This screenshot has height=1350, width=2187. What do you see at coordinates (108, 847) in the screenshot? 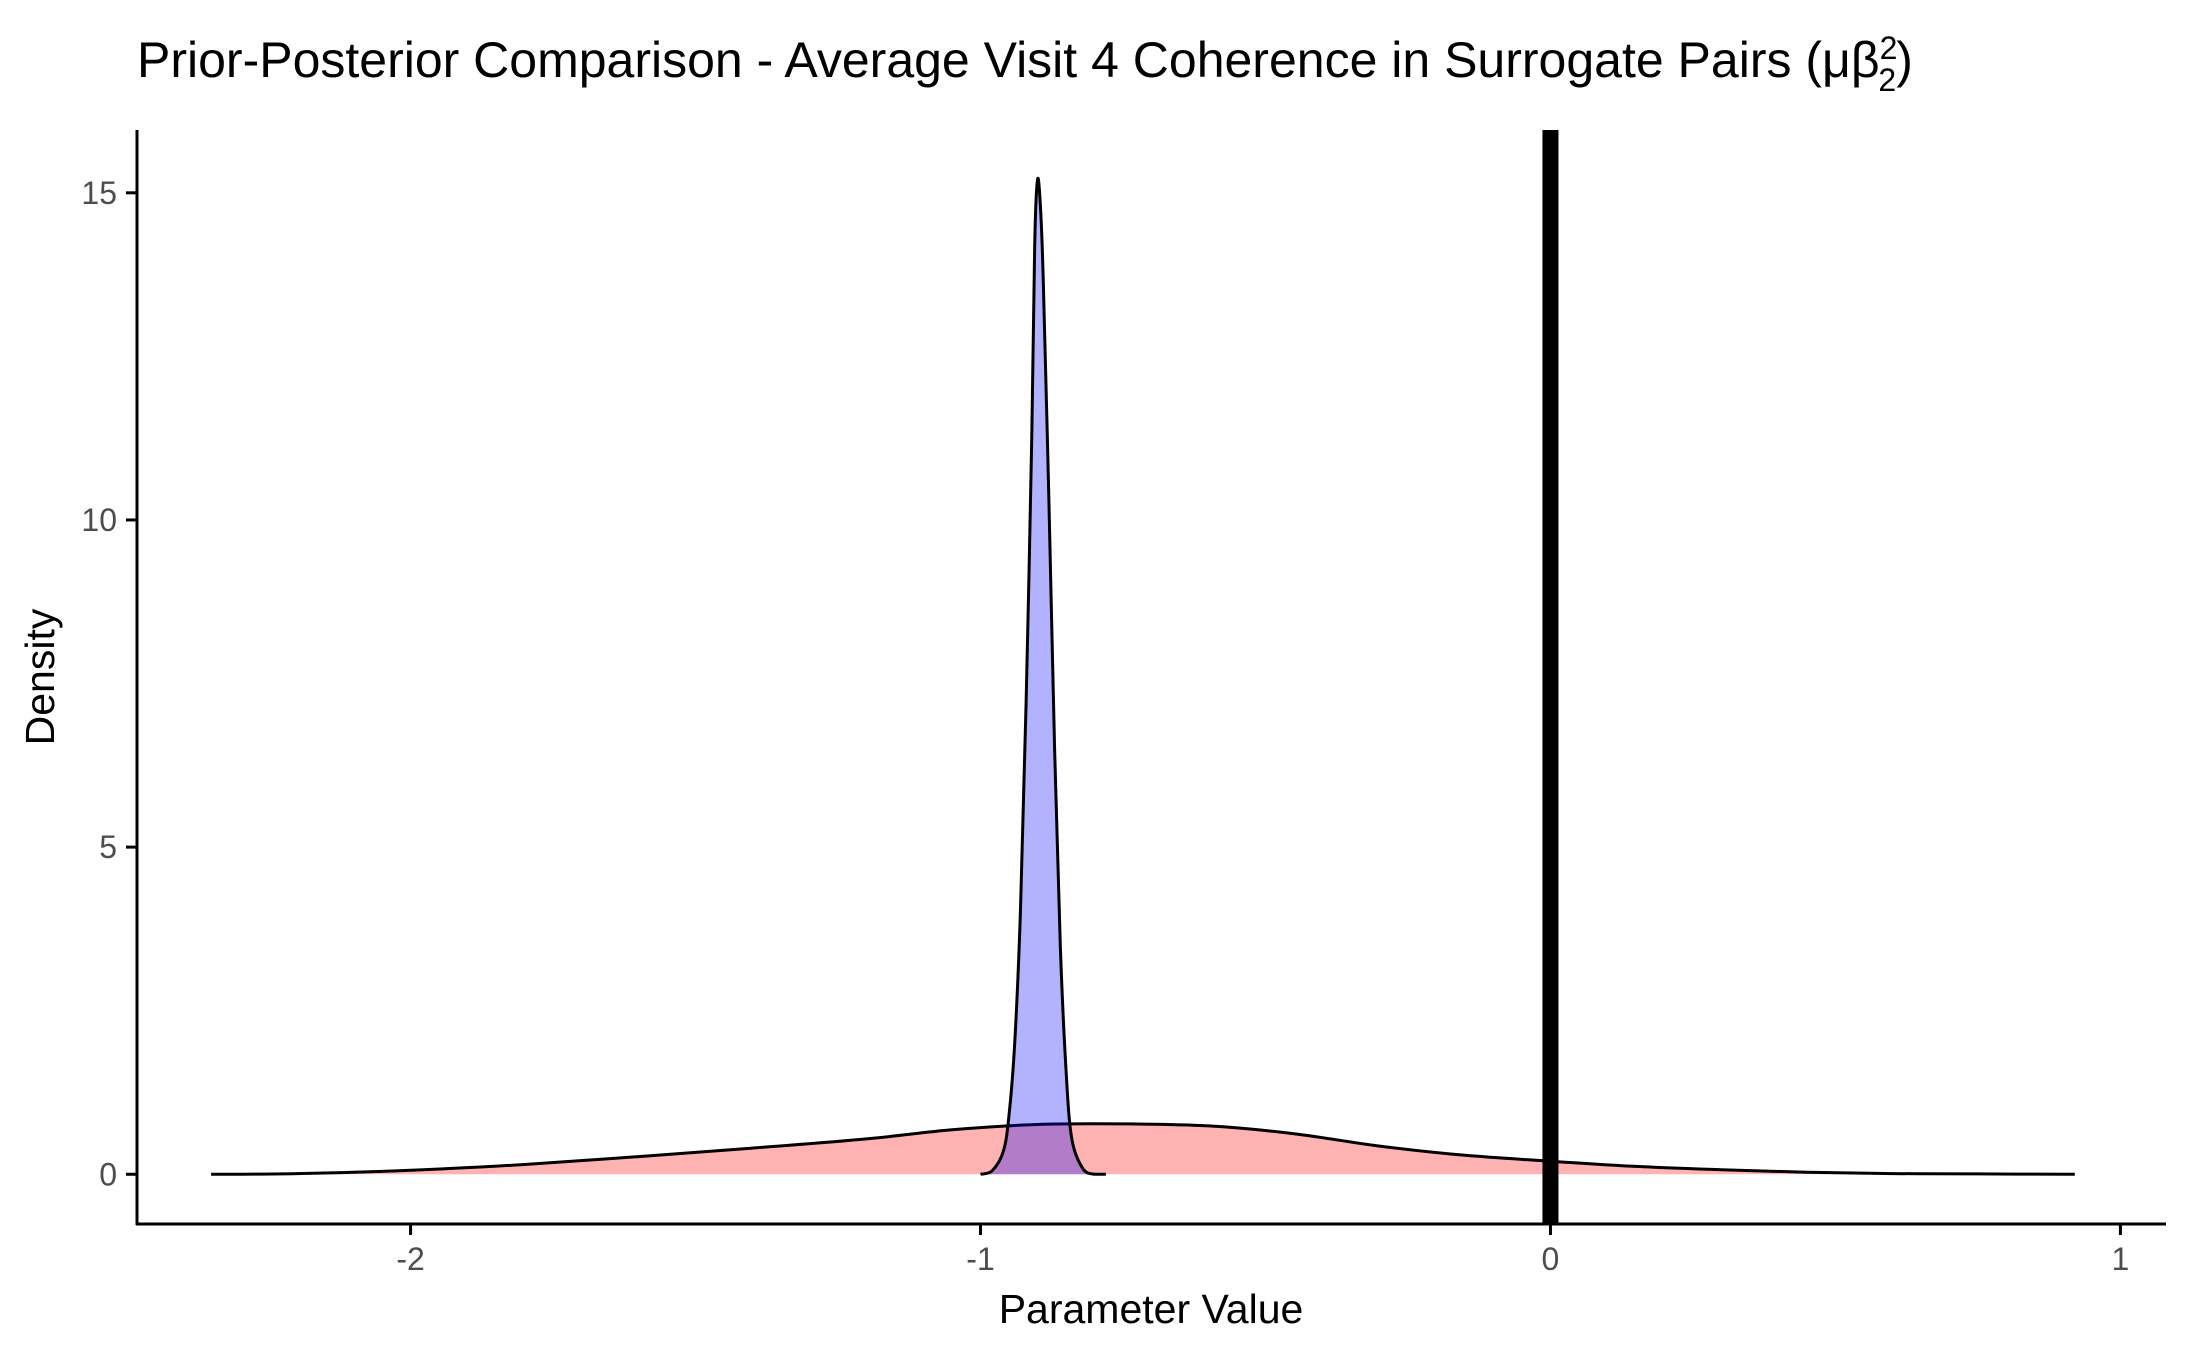
I see `y-tick-label: 5` at bounding box center [108, 847].